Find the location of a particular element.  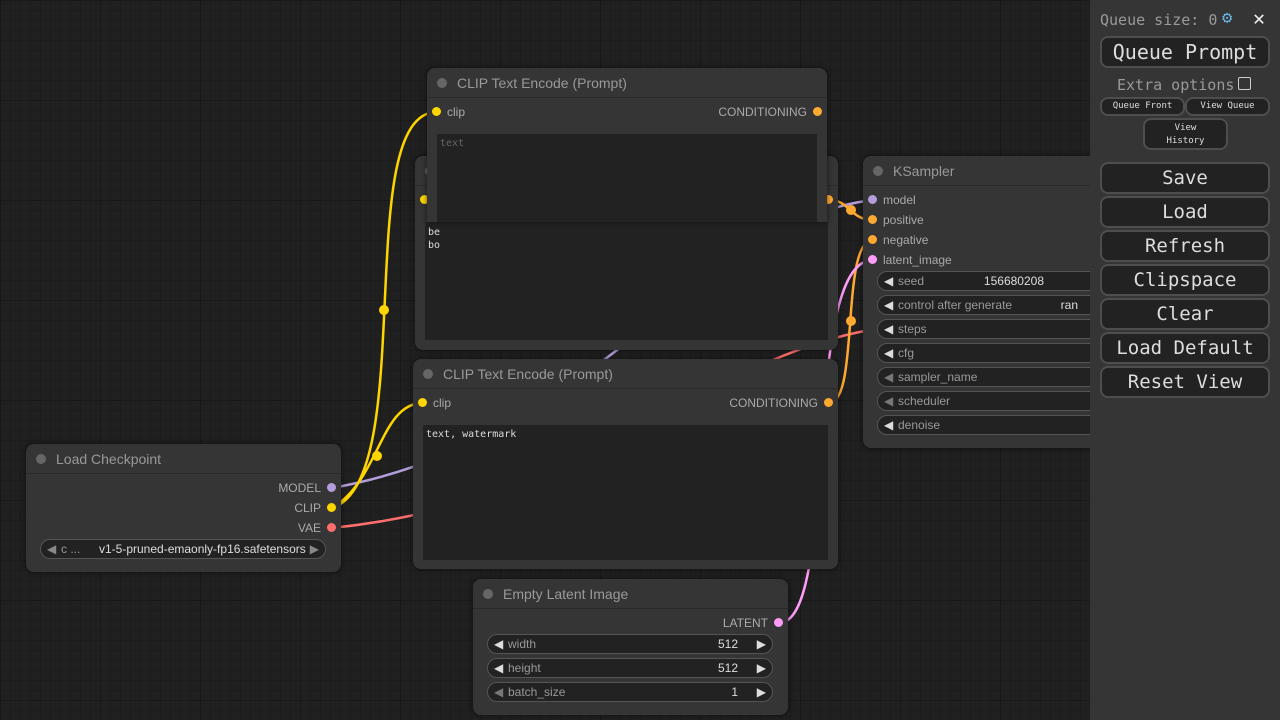

node-title: Empty Latent Image is located at coordinates (630, 594).